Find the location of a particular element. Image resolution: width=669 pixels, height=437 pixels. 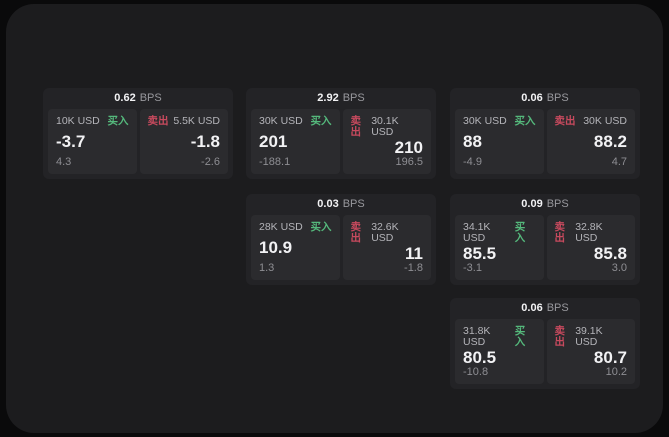

sell-top-row: 卖出 39.1K USD is located at coordinates (591, 336).